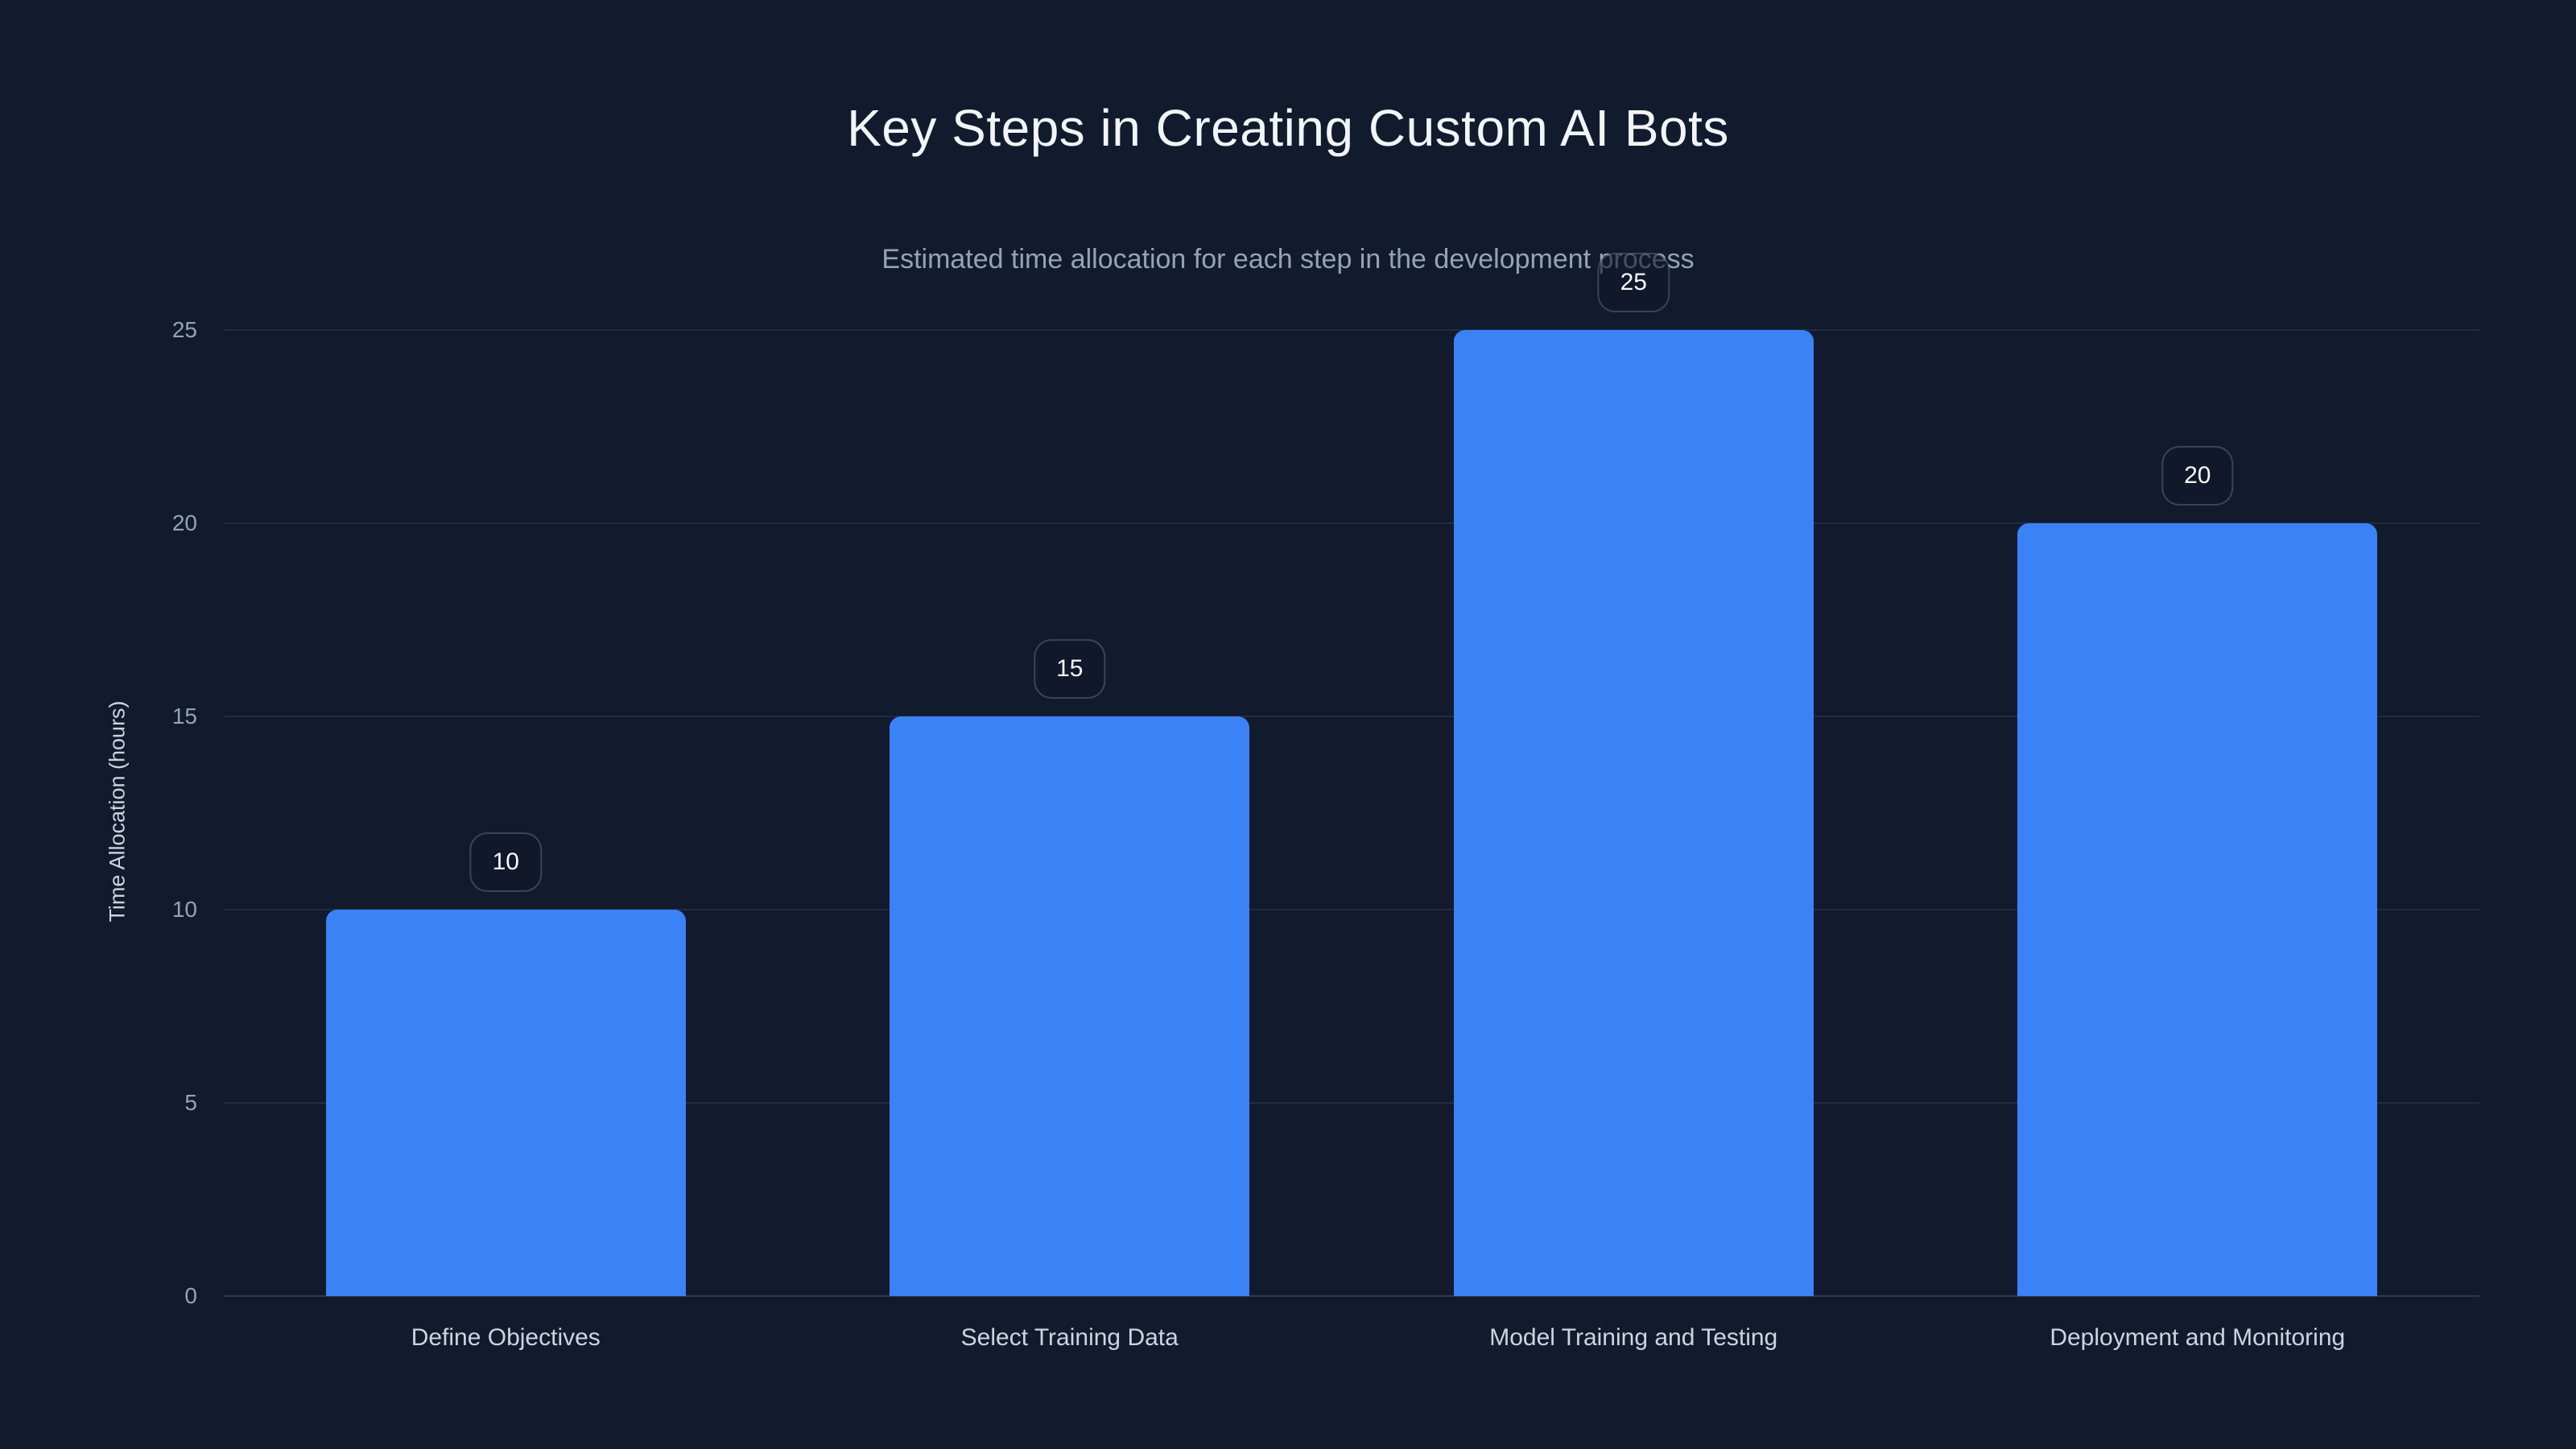 The height and width of the screenshot is (1449, 2576). Describe the element at coordinates (1633, 282) in the screenshot. I see `value-badge-3: 25` at that location.